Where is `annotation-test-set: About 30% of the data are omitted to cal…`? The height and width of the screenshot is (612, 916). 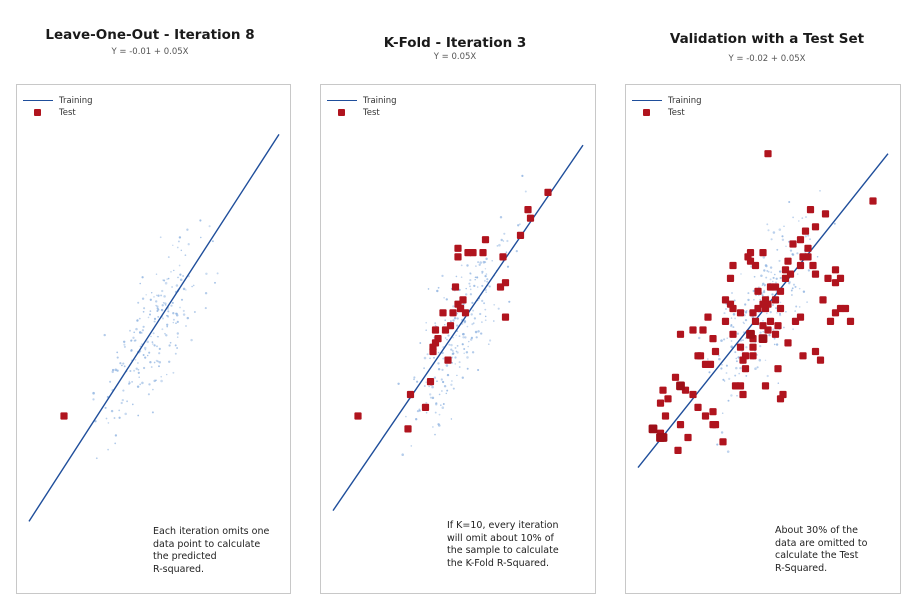
annotation-test-set: About 30% of the data are omitted to cal… is located at coordinates (821, 549).